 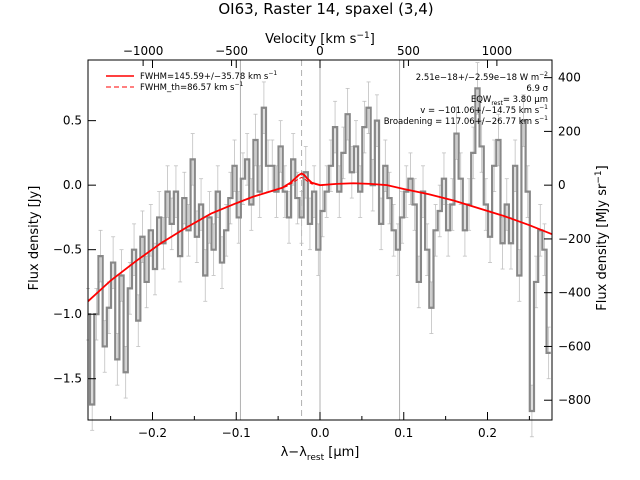 What do you see at coordinates (320, 51) in the screenshot?
I see `top-tick-label: 0` at bounding box center [320, 51].